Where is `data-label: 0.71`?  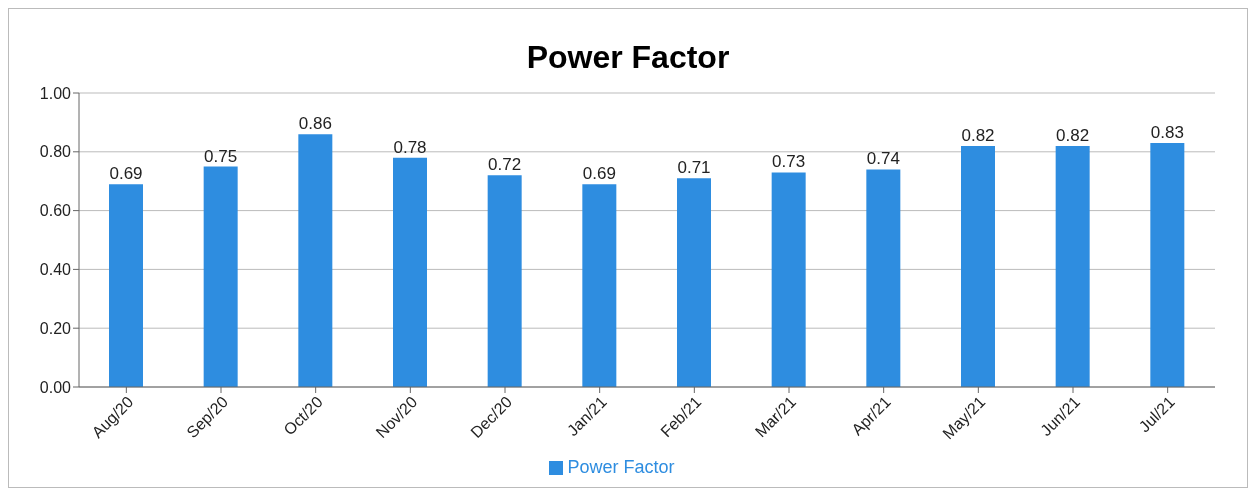 data-label: 0.71 is located at coordinates (694, 168).